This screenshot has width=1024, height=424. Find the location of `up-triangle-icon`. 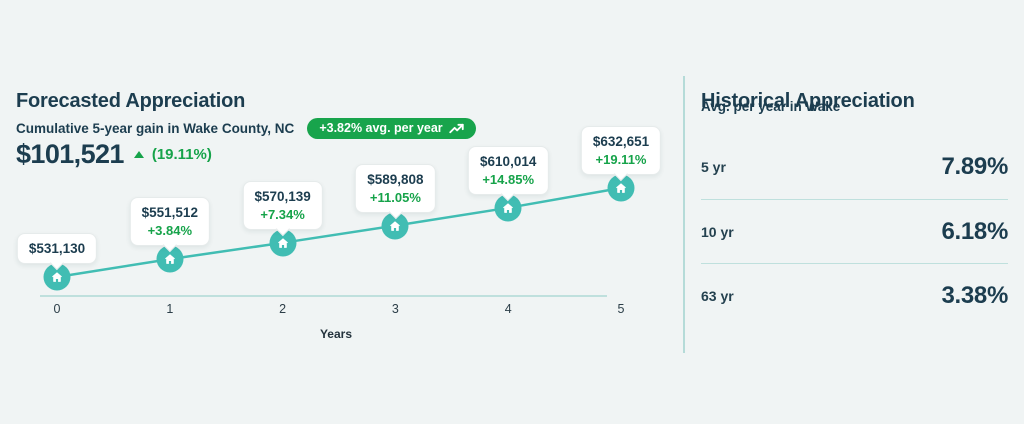

up-triangle-icon is located at coordinates (138, 154).